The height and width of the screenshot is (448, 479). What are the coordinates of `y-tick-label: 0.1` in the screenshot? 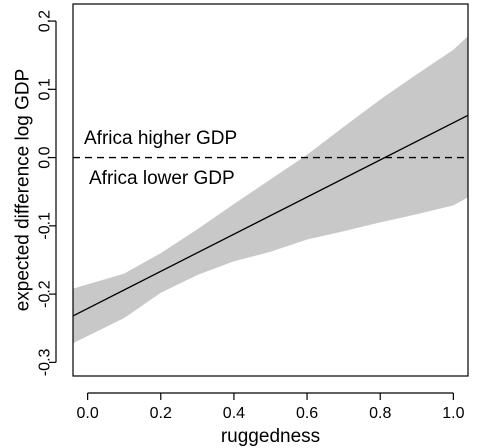 It's located at (45, 89).